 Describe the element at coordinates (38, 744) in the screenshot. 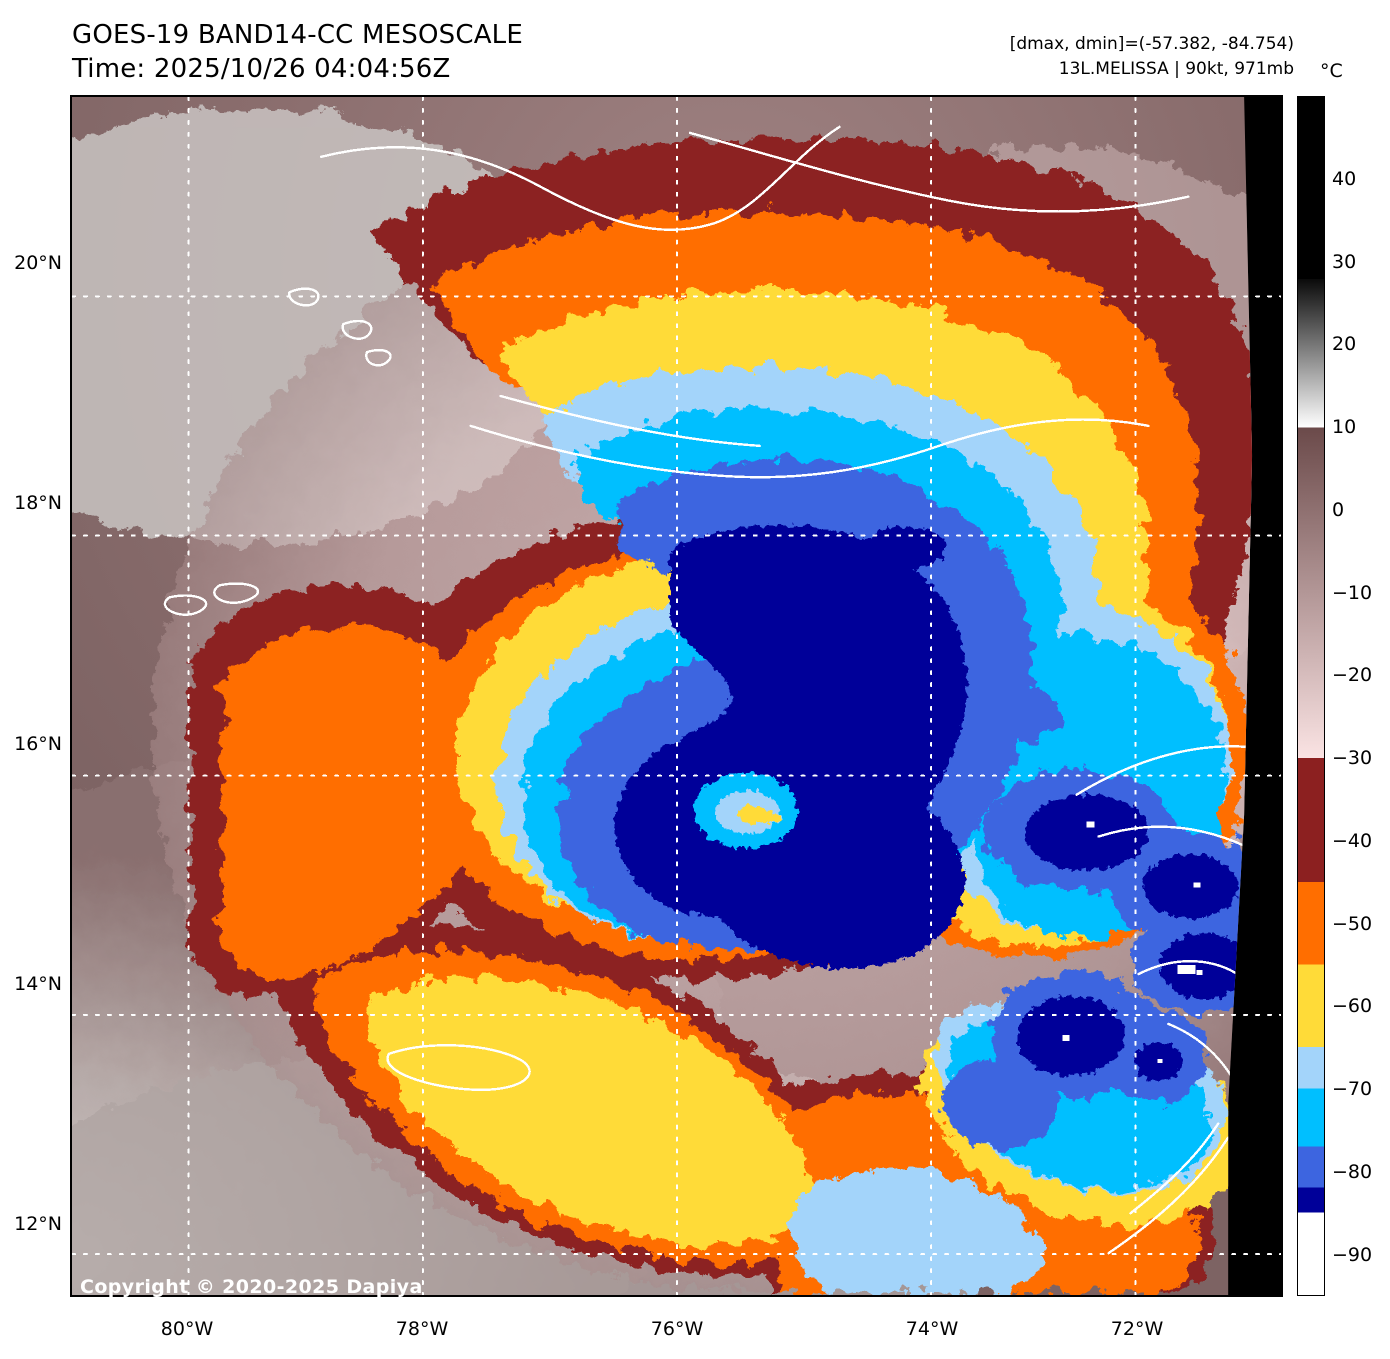

I see `y-tick-16n: 16°N` at that location.